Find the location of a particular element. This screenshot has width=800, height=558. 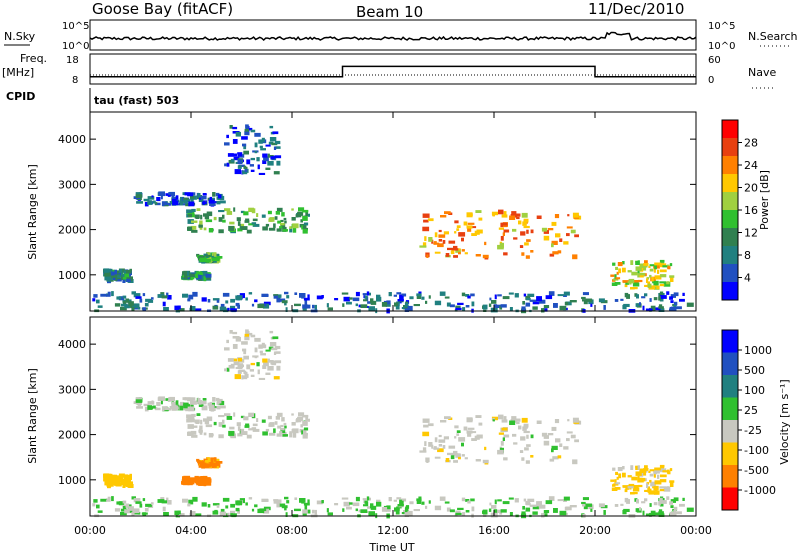

power-colorbar-tick-label: 24 is located at coordinates (751, 165).